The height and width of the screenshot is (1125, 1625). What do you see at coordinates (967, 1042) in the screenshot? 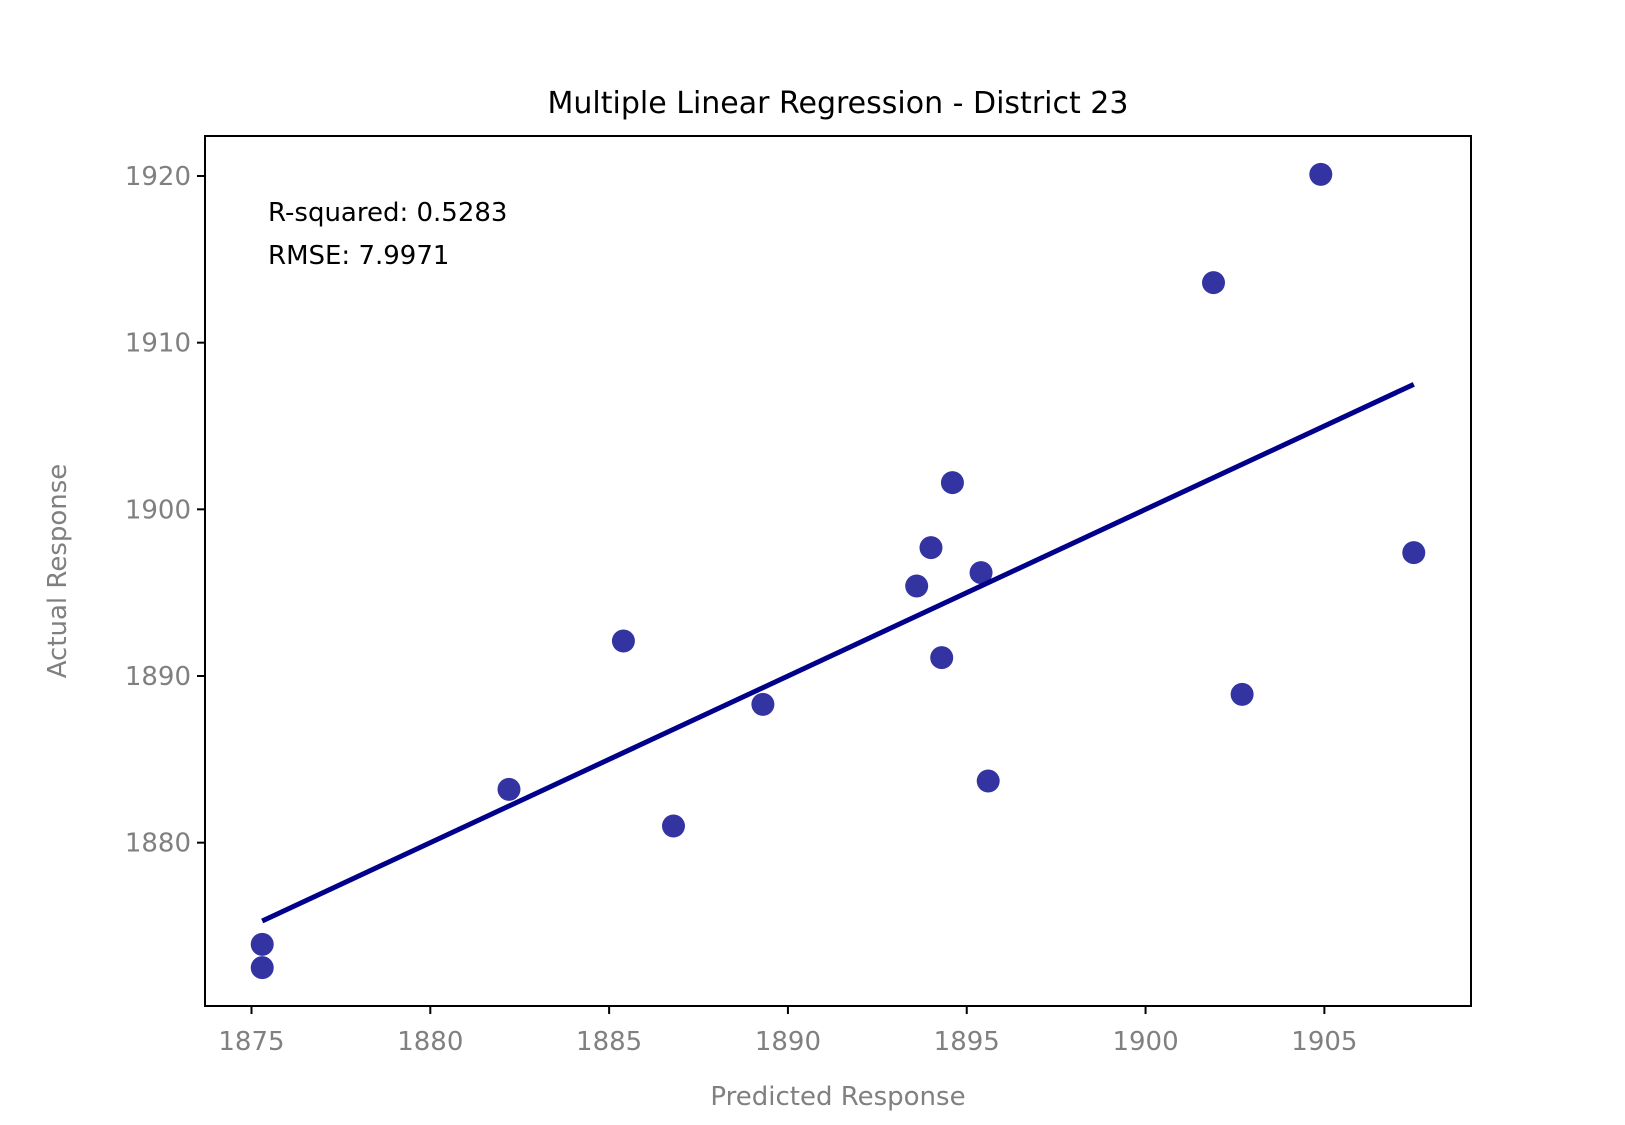
I see `x-tick-label: 1895` at bounding box center [967, 1042].